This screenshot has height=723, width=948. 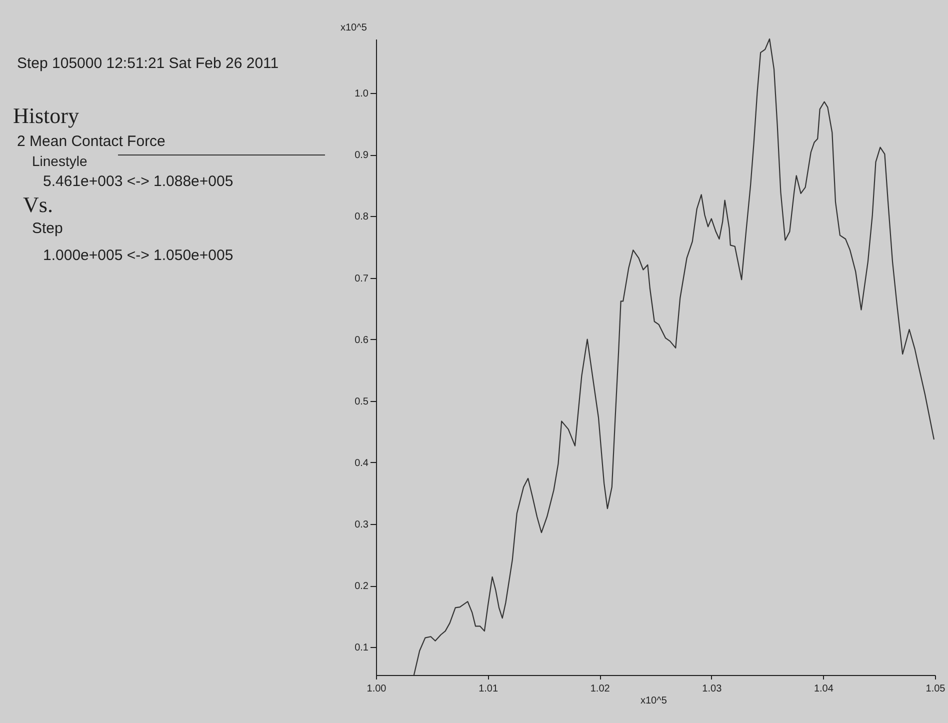 I want to click on y-tick-label: 0.5, so click(x=361, y=402).